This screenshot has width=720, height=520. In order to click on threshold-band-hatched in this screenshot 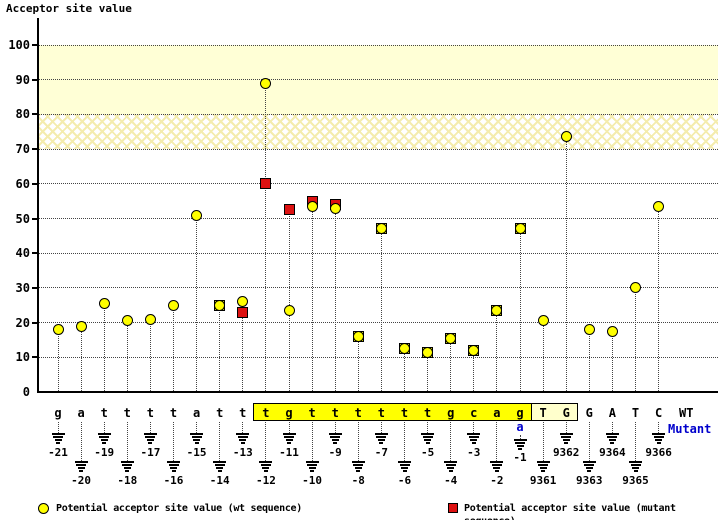, I will do `click(378, 132)`.